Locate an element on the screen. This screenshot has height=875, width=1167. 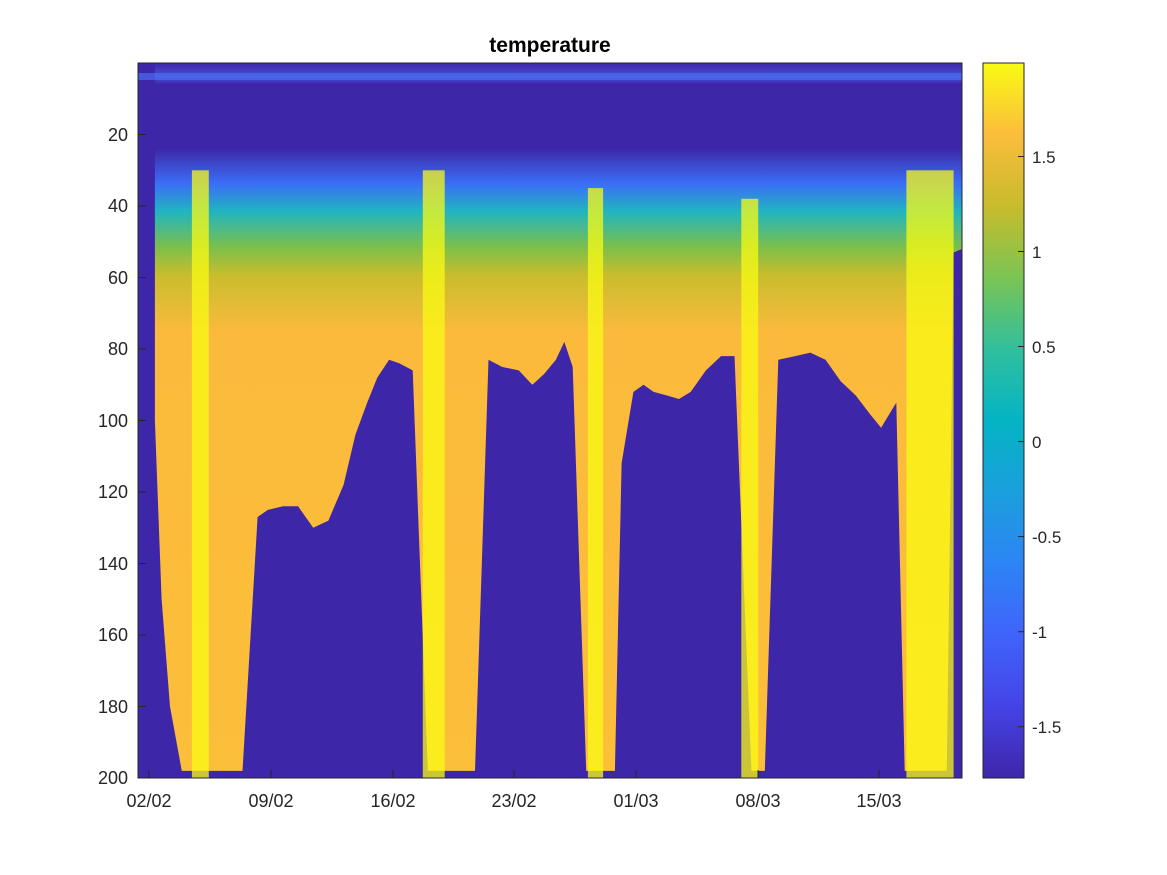
colorbar-label-minus-1.5: -1.5 is located at coordinates (1046, 727).